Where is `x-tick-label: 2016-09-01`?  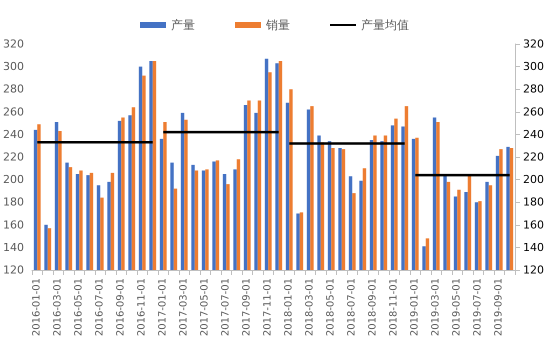 x-tick-label: 2016-09-01 is located at coordinates (121, 307).